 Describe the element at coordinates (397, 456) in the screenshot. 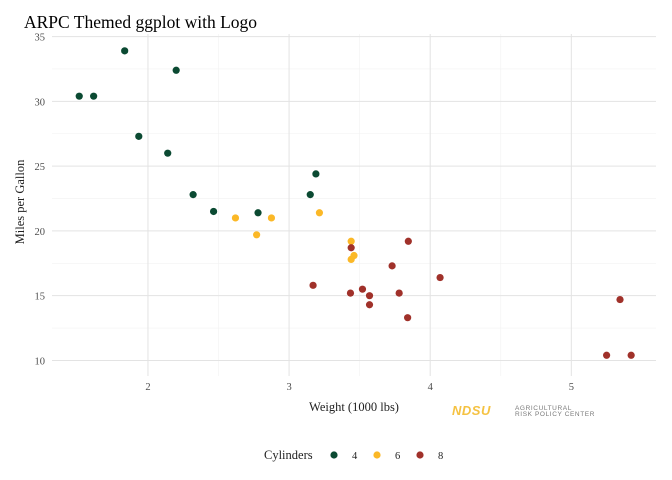

I see `legend-label-6: 6` at that location.